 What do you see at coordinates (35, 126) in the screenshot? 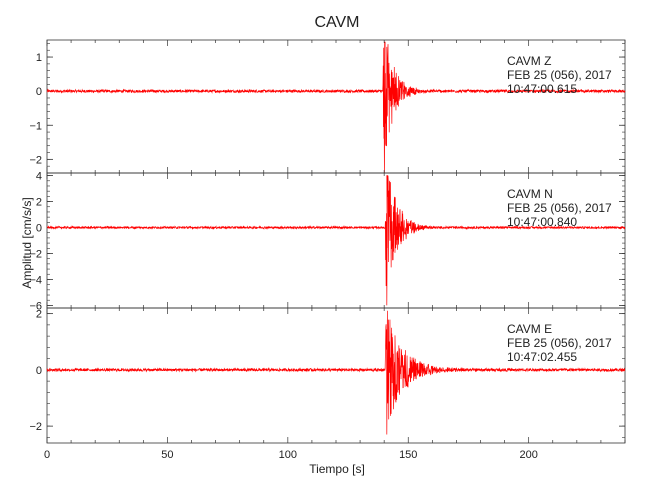
I see `y-tick-label: −1` at bounding box center [35, 126].